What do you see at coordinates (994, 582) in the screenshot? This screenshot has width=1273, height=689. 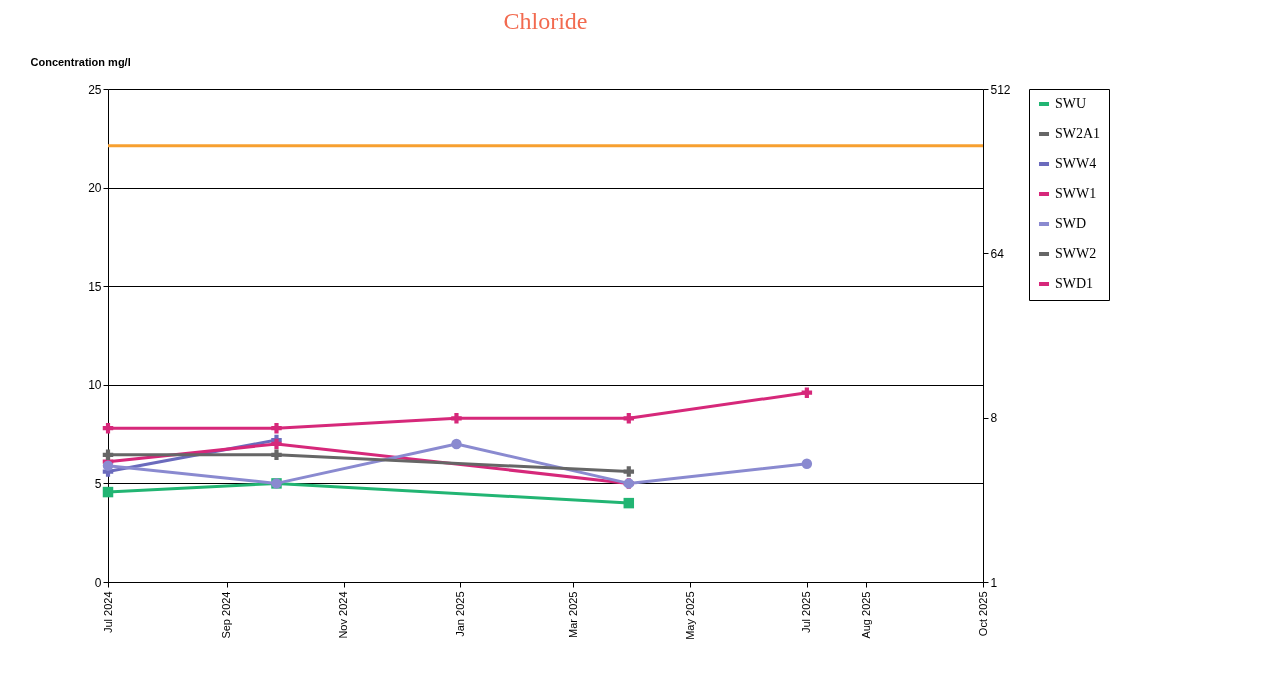 I see `y2-tick-label: 1` at bounding box center [994, 582].